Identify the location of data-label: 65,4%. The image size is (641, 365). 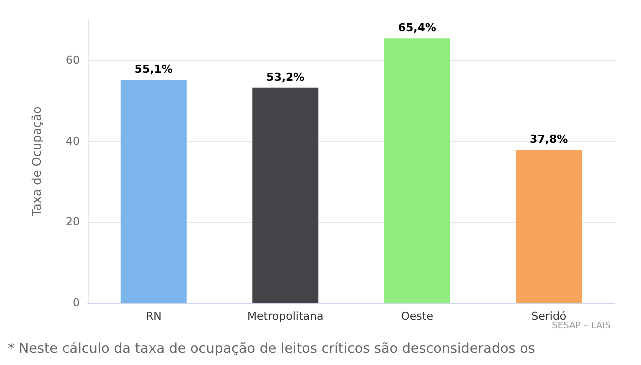
(417, 28).